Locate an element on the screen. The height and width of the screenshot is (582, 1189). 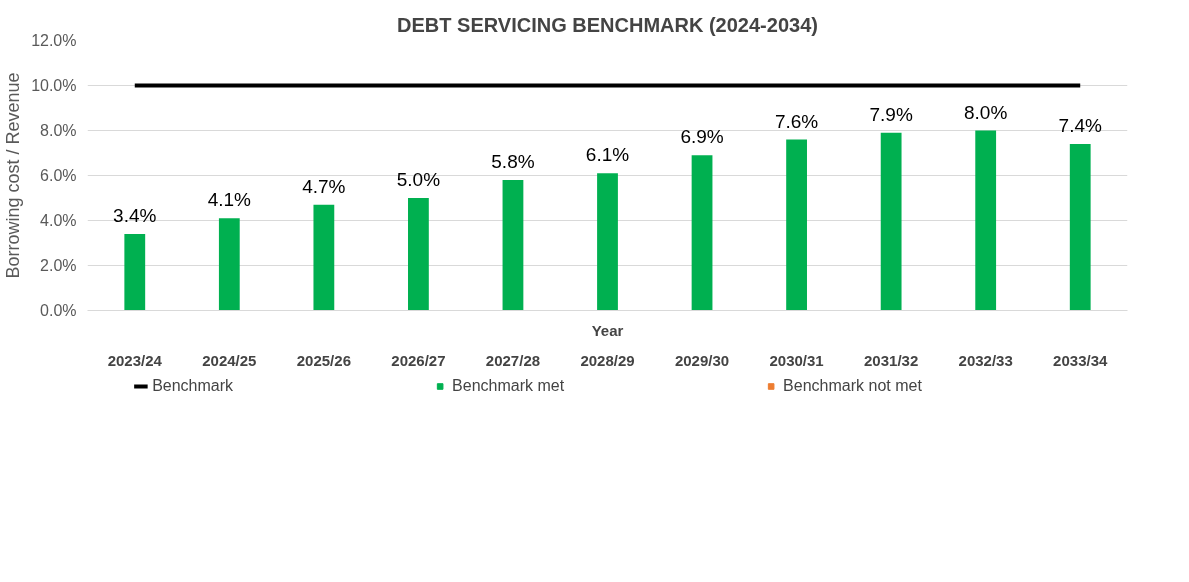
data-label: 5.8% is located at coordinates (513, 161).